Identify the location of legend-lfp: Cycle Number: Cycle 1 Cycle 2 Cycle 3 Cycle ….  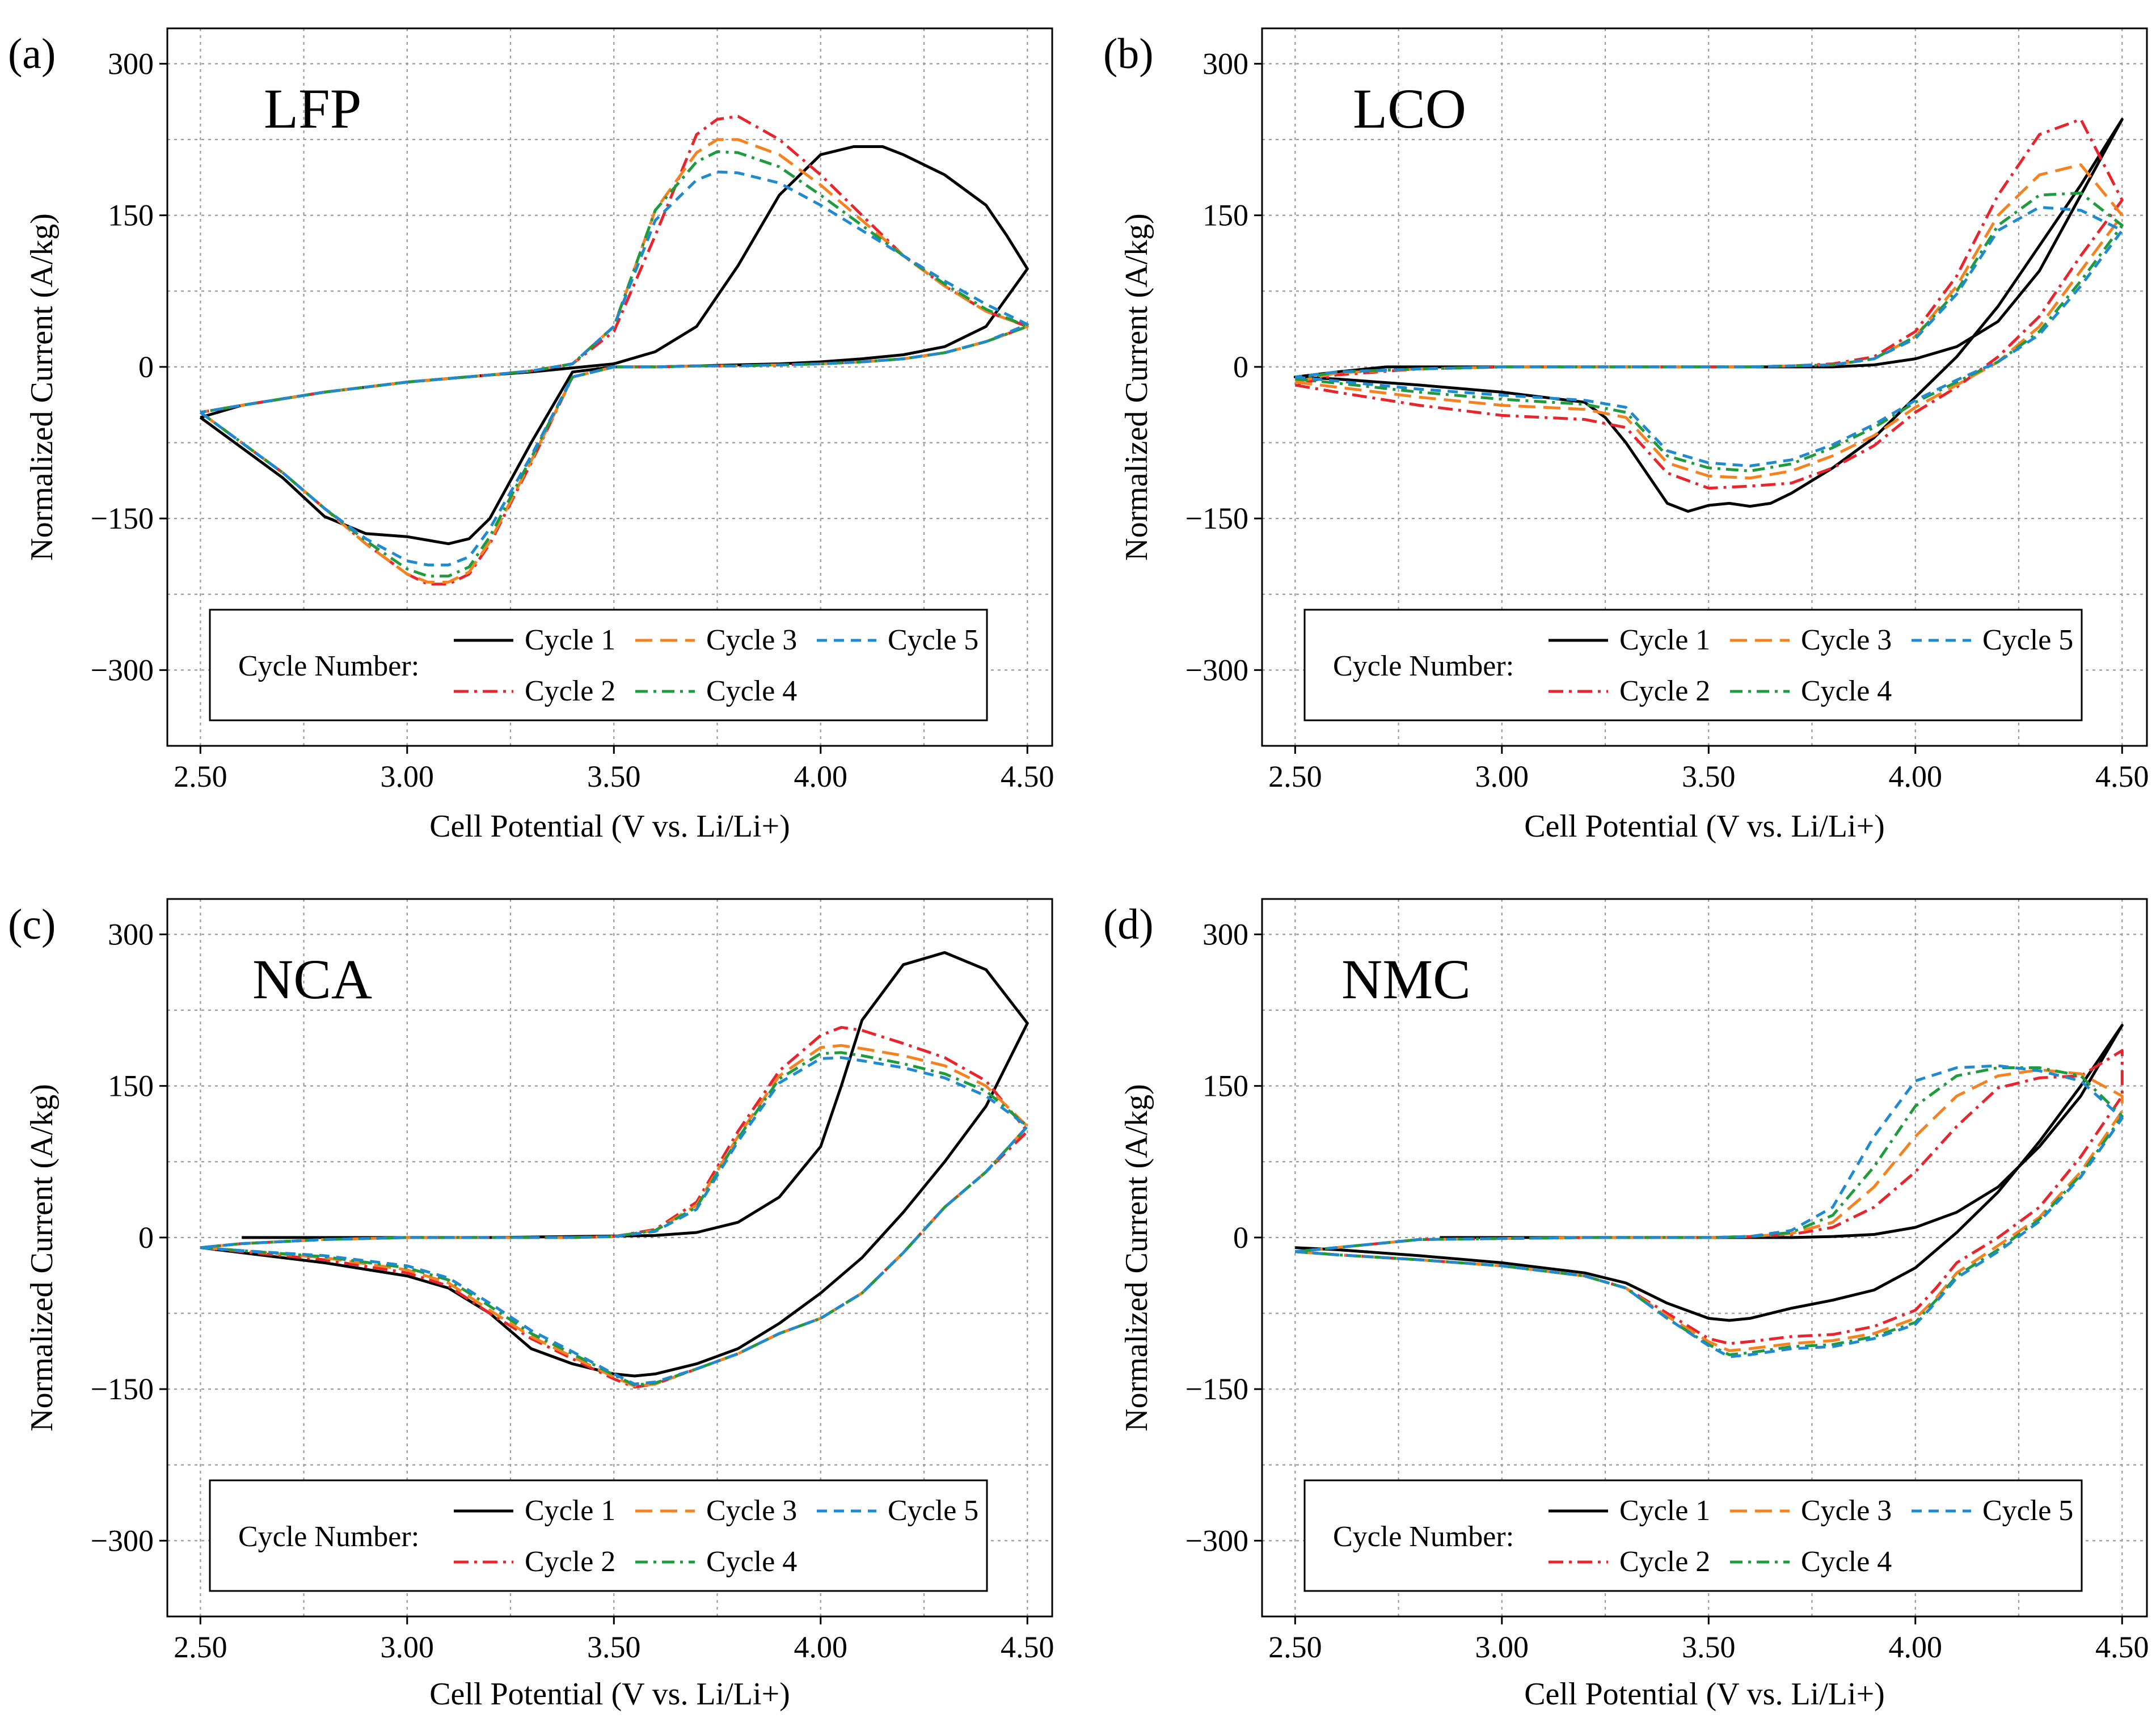
(598, 665).